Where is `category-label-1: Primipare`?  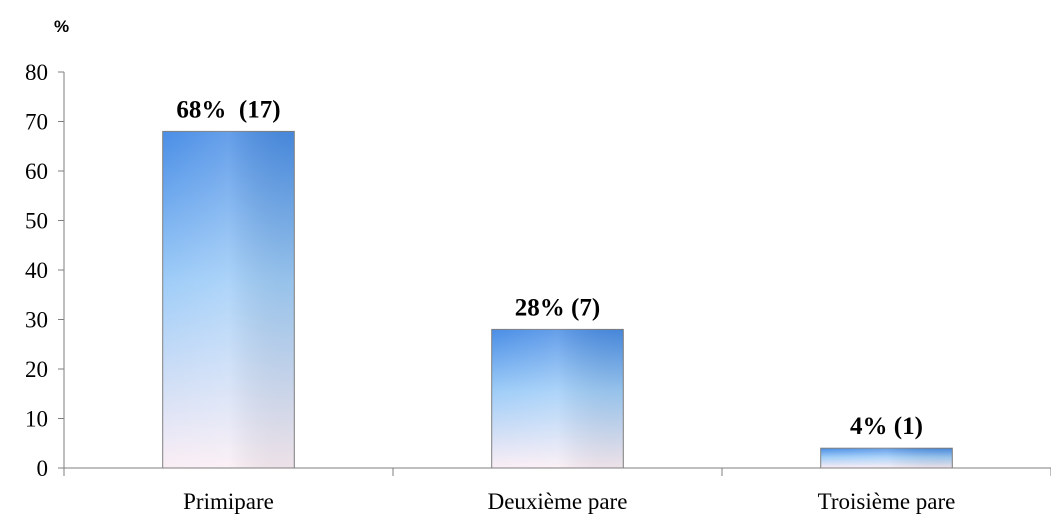 category-label-1: Primipare is located at coordinates (228, 501).